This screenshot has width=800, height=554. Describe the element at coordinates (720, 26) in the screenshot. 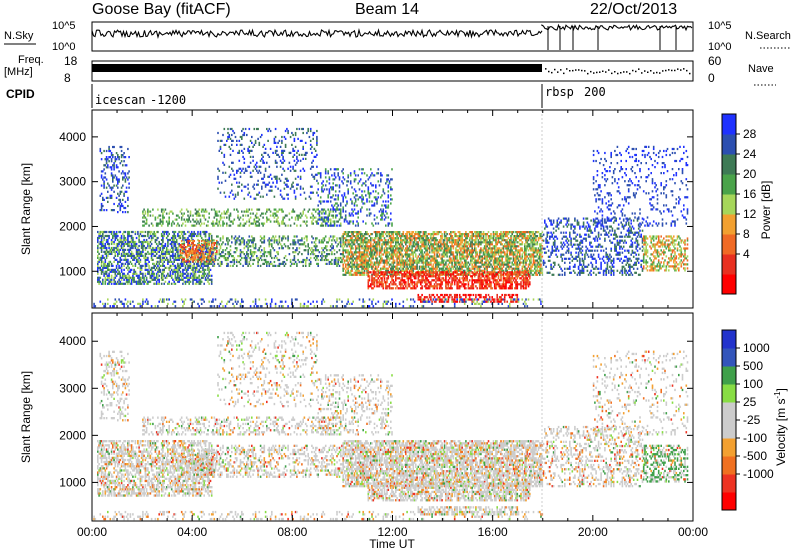

I see `nsearch-tick-top: 10^5` at that location.